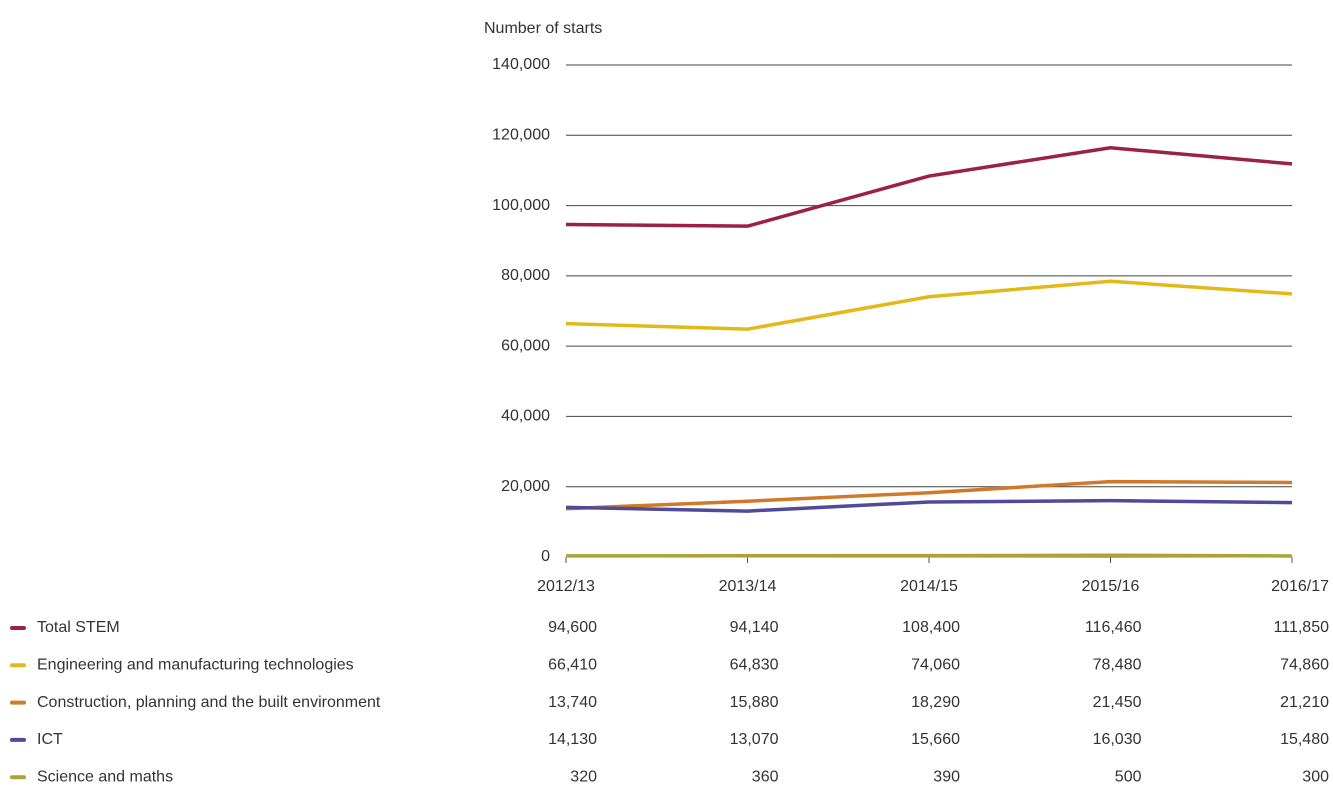 This screenshot has width=1333, height=796. What do you see at coordinates (754, 702) in the screenshot?
I see `table-value: 15,880` at bounding box center [754, 702].